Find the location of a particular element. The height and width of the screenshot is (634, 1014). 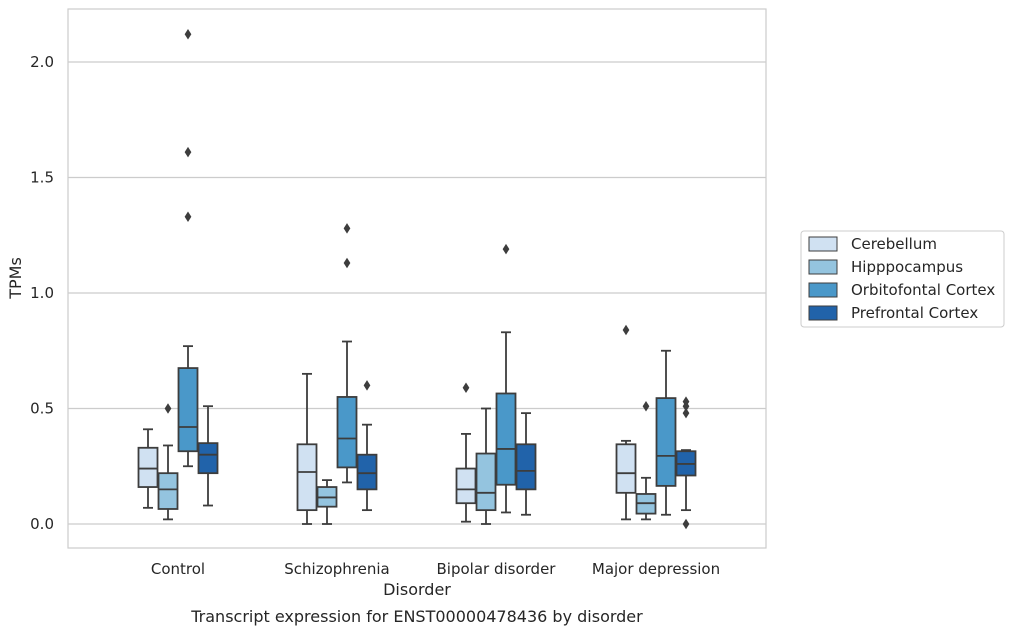

box-prefrontal-cortex-major-depression is located at coordinates (686, 463).